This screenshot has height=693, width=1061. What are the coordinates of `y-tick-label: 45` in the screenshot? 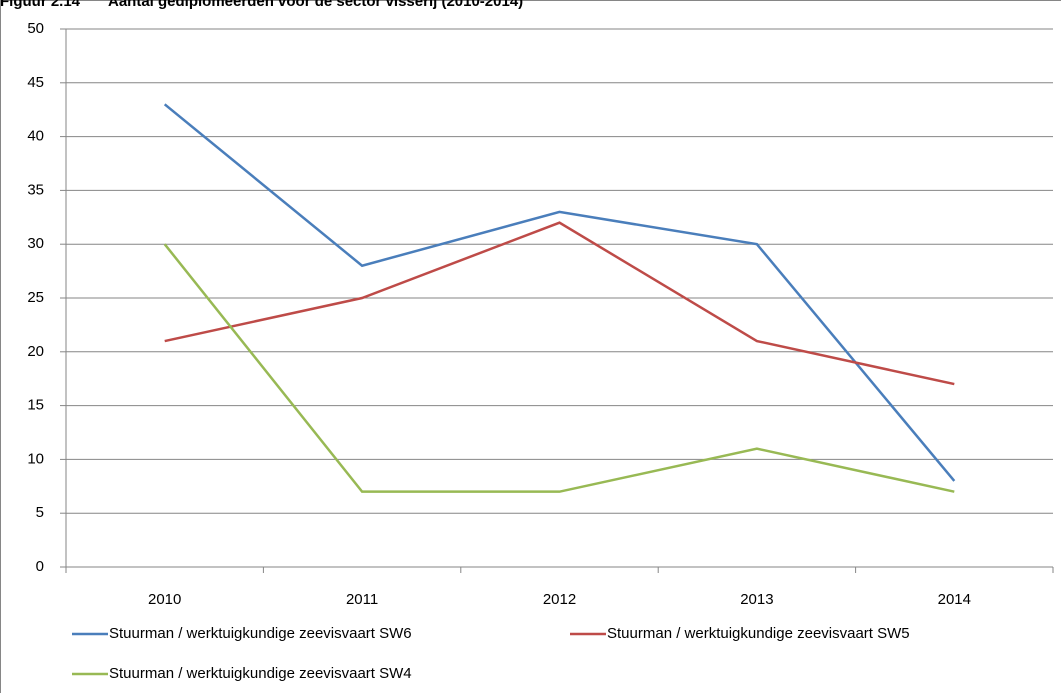 It's located at (35, 82).